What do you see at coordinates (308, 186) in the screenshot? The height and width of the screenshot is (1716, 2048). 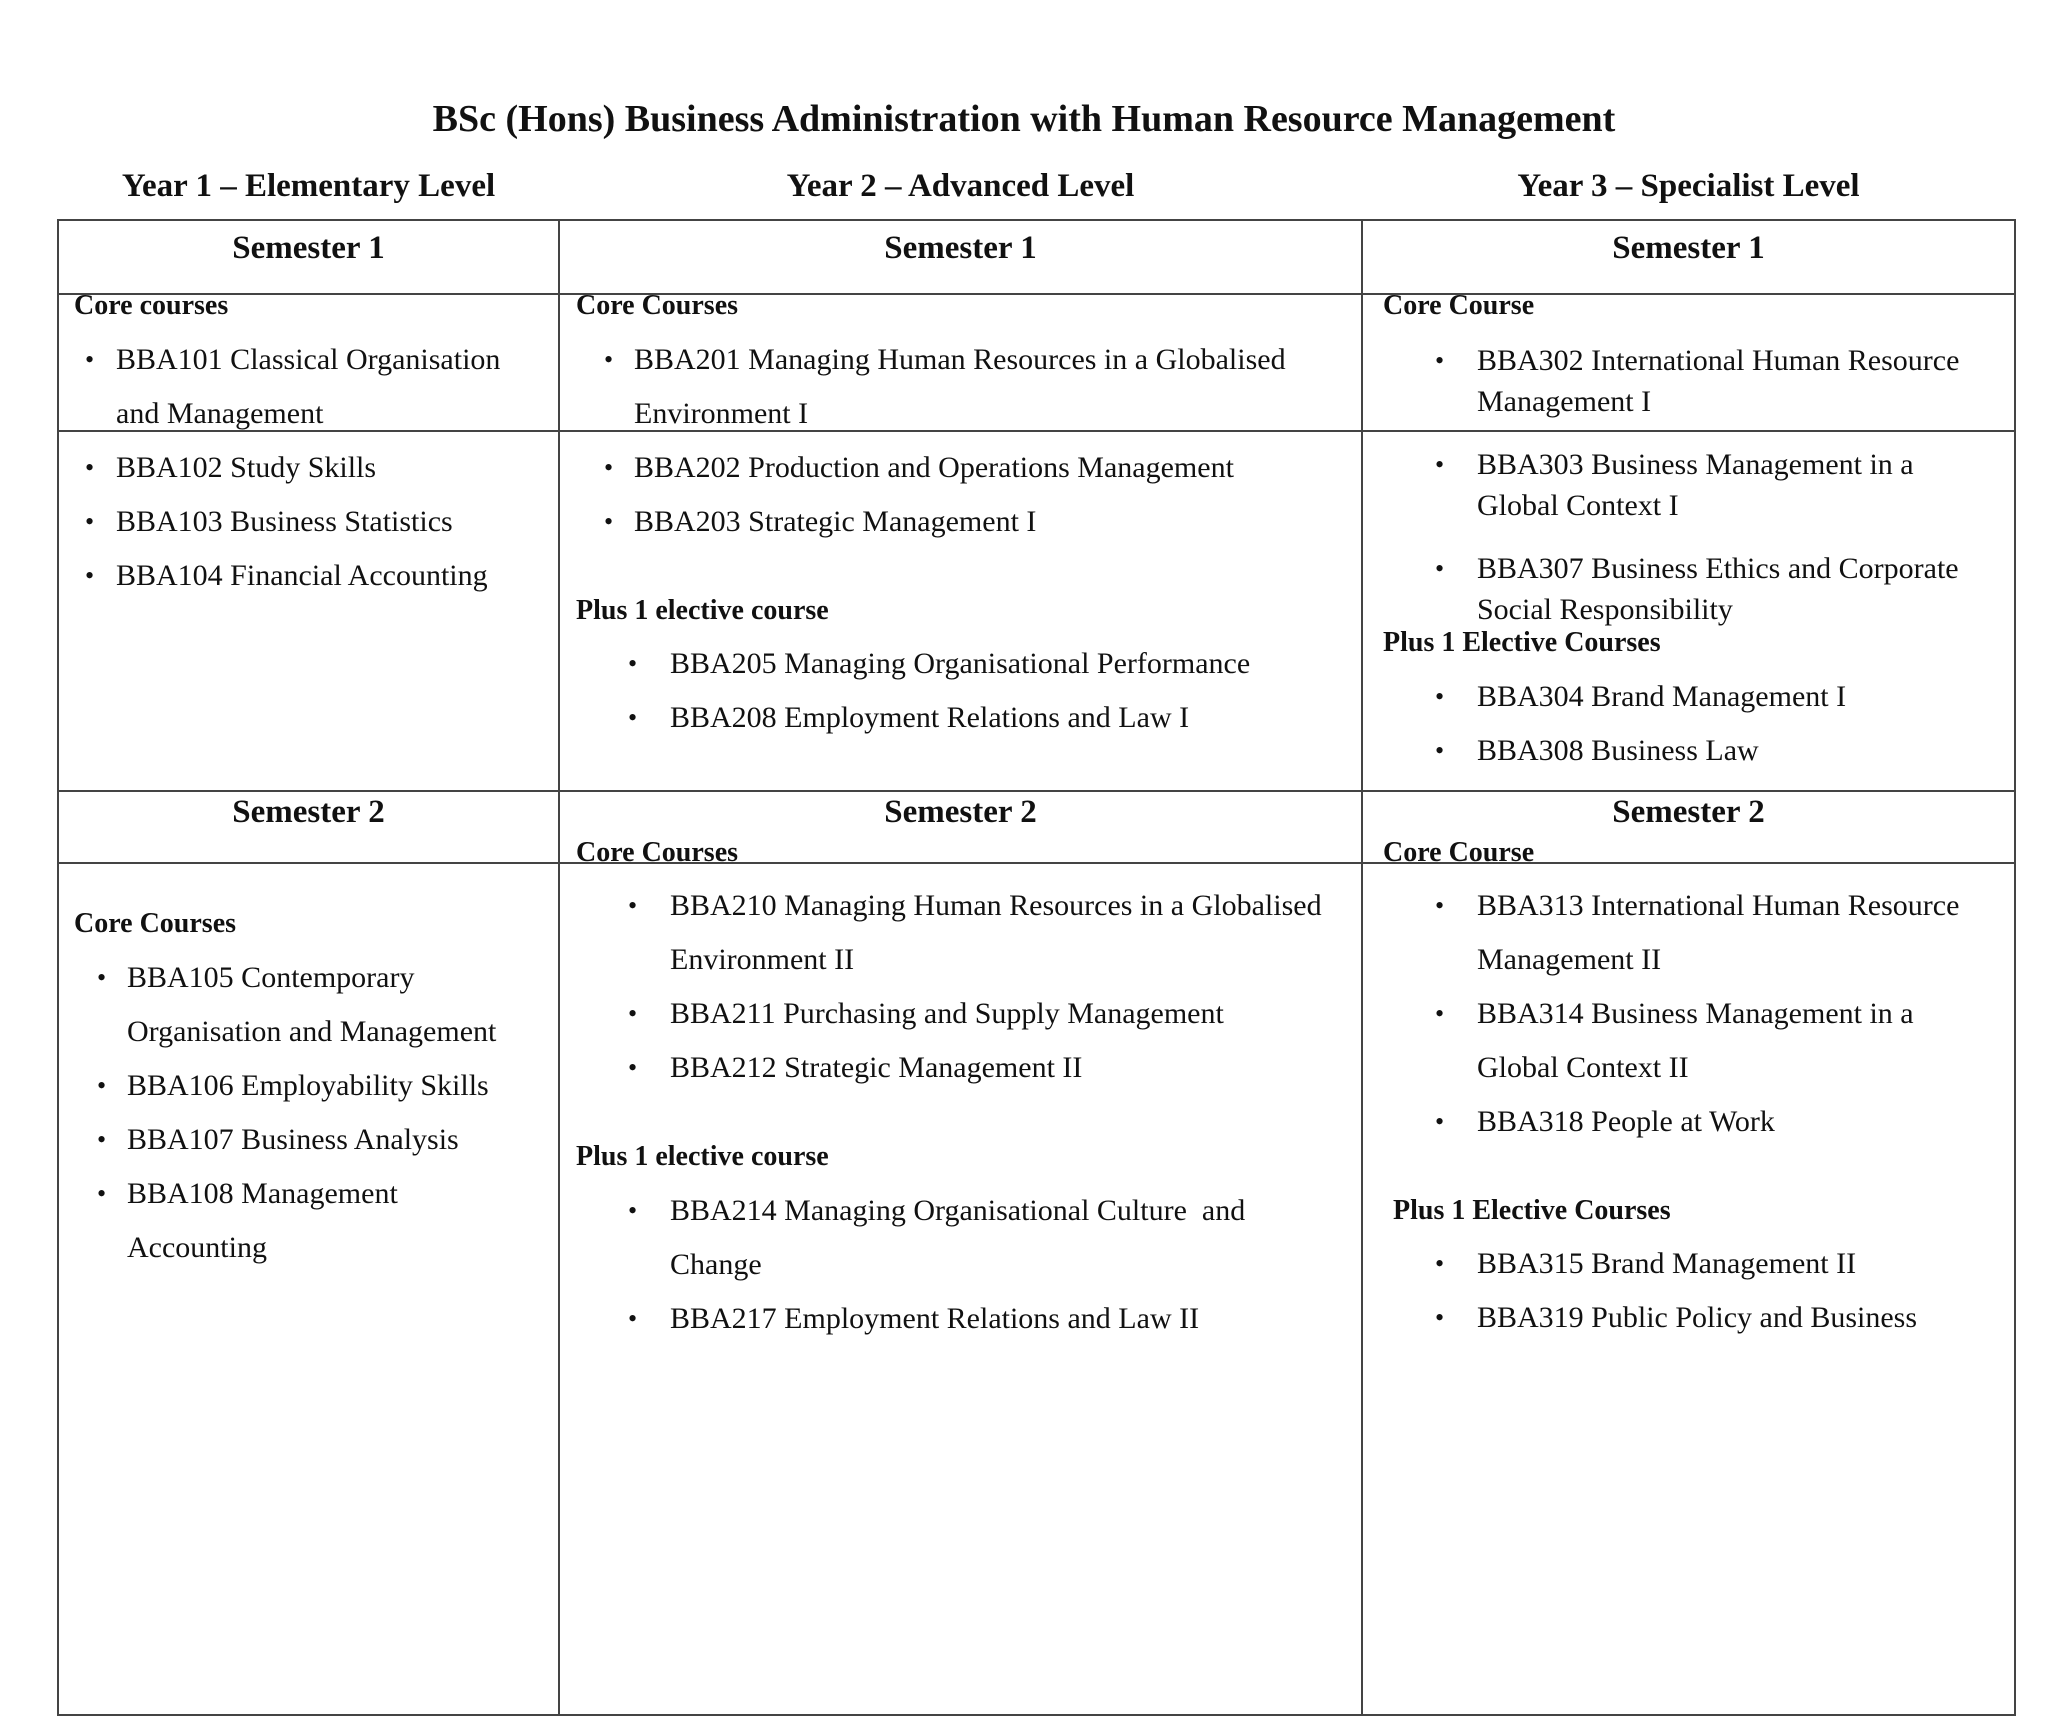 I see `year-1-header: Year 1 – Elementary Level` at bounding box center [308, 186].